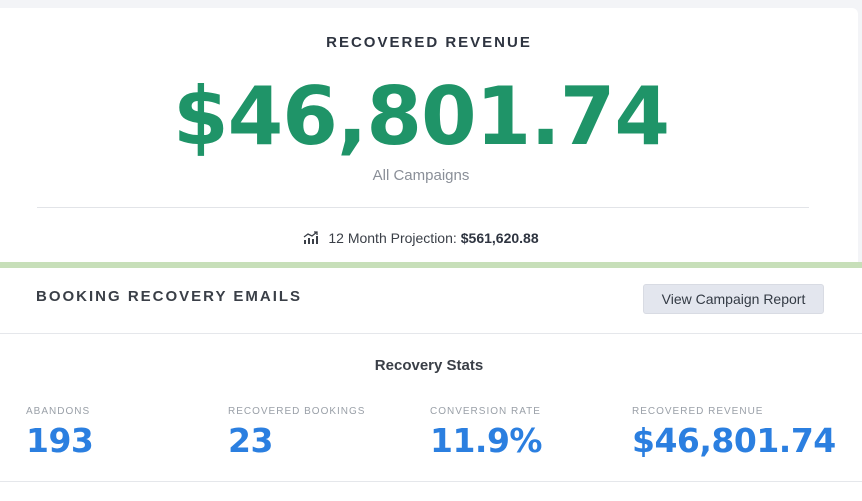 The width and height of the screenshot is (862, 501). I want to click on bar-chart-trend-icon, so click(311, 238).